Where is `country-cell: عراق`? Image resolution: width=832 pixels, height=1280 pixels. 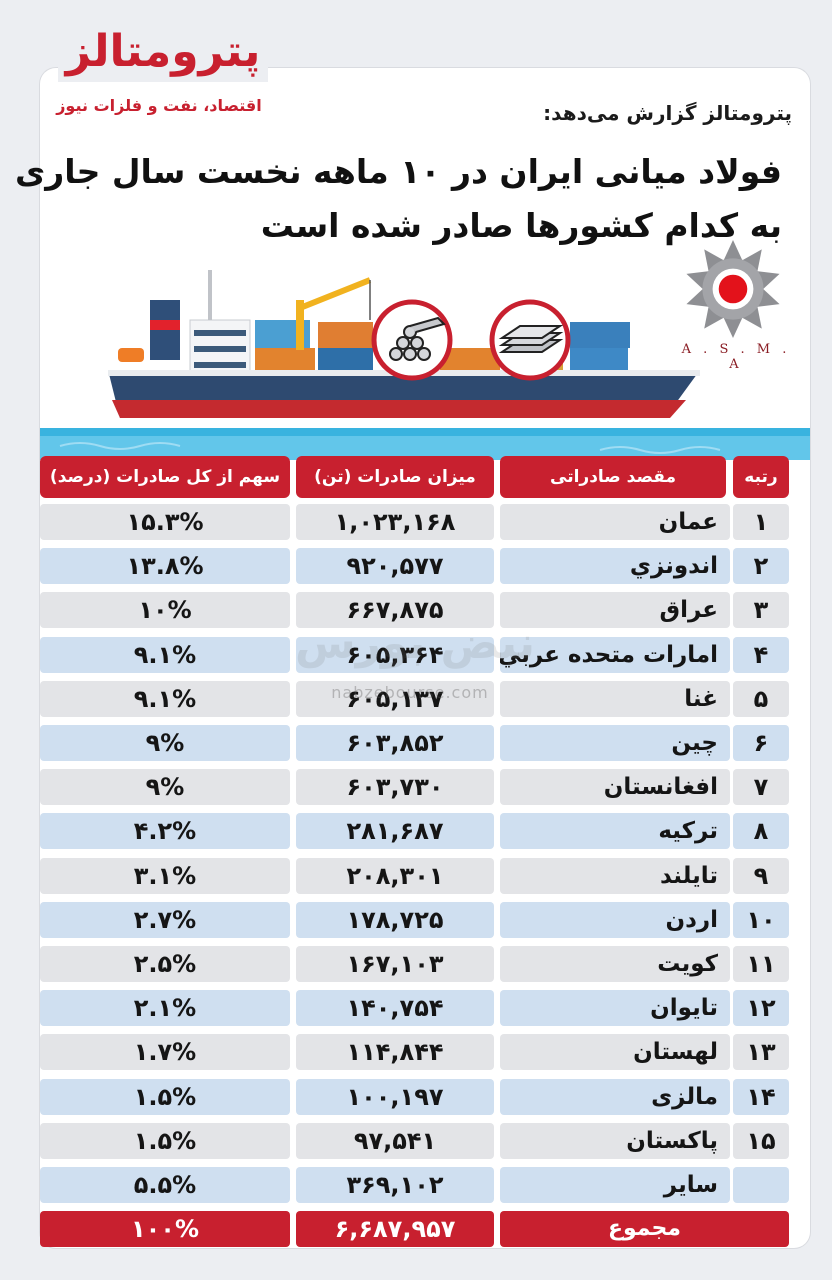
country-cell: عراق is located at coordinates (615, 610).